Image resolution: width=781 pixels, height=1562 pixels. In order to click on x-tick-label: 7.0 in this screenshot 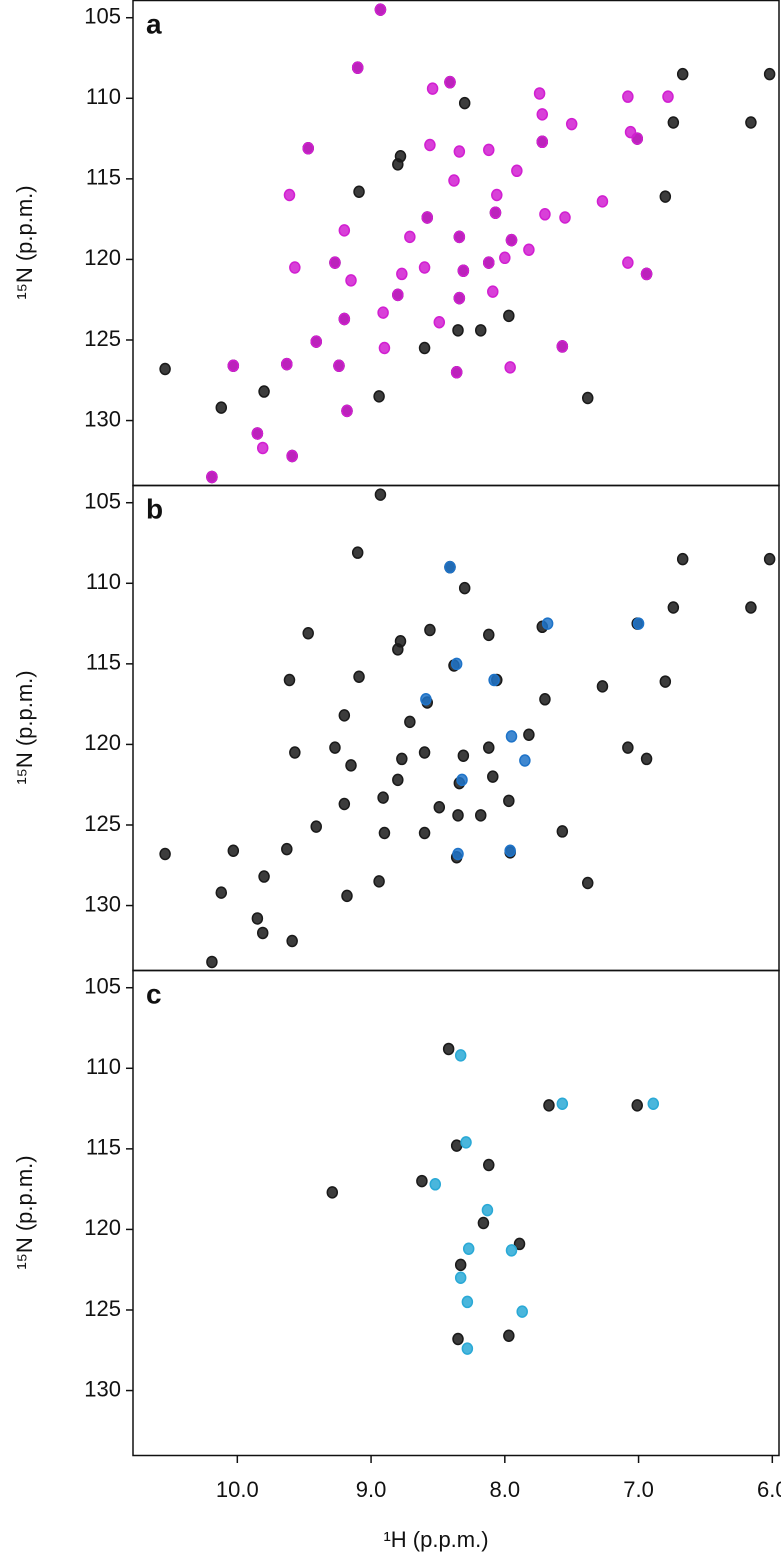, I will do `click(638, 1489)`.